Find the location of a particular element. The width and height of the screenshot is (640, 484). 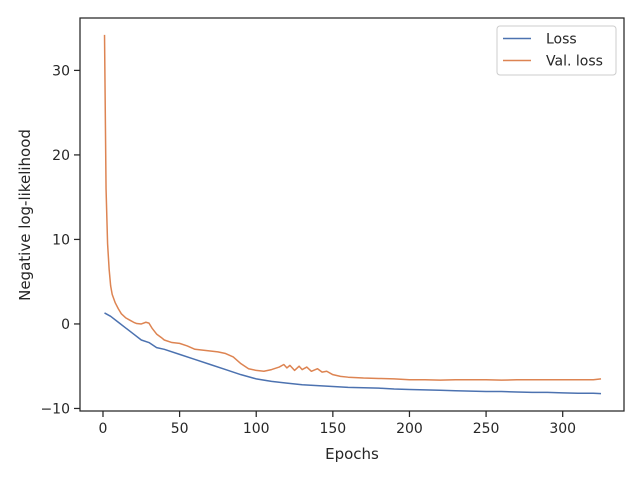

y-tick-label: 10 is located at coordinates (61, 240).